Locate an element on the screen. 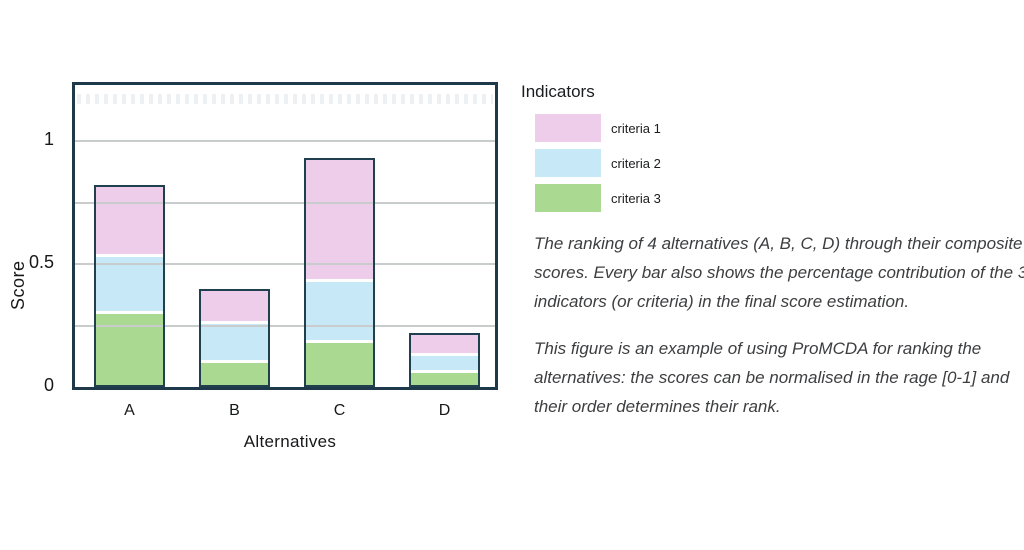  bar-D is located at coordinates (444, 359).